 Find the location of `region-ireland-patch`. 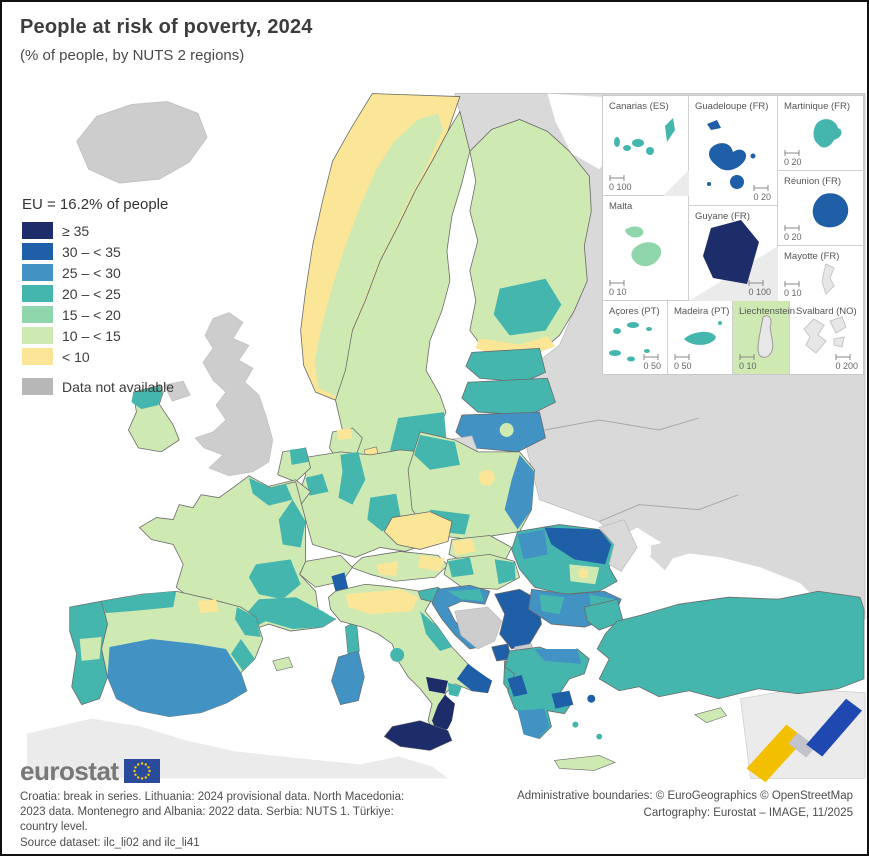

region-ireland-patch is located at coordinates (147, 398).